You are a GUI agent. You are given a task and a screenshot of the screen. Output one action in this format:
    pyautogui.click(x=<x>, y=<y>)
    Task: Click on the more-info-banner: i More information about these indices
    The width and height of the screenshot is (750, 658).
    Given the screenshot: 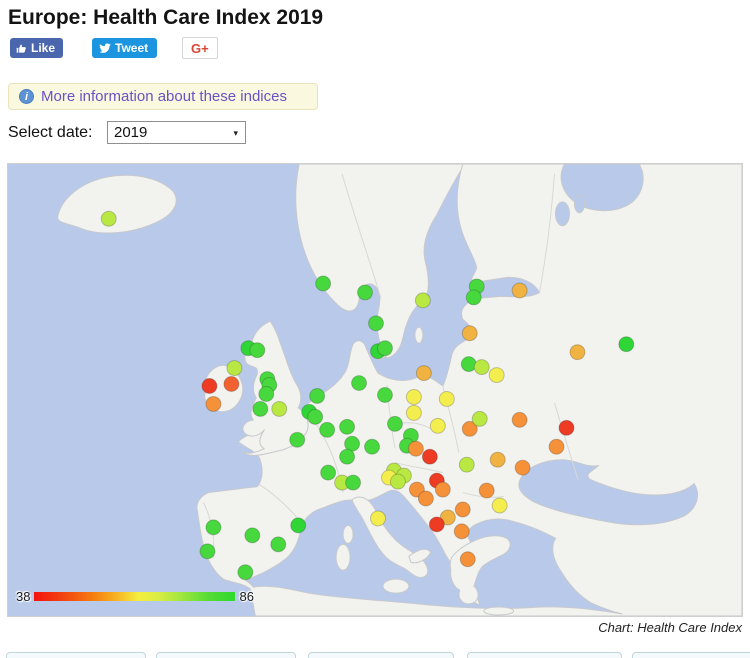 What is the action you would take?
    pyautogui.click(x=163, y=96)
    